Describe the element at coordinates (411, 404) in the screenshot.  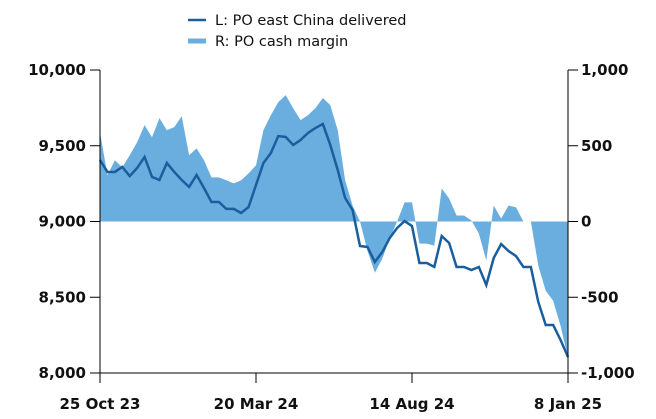
I see `x-tick-label: 14 Aug 24` at that location.